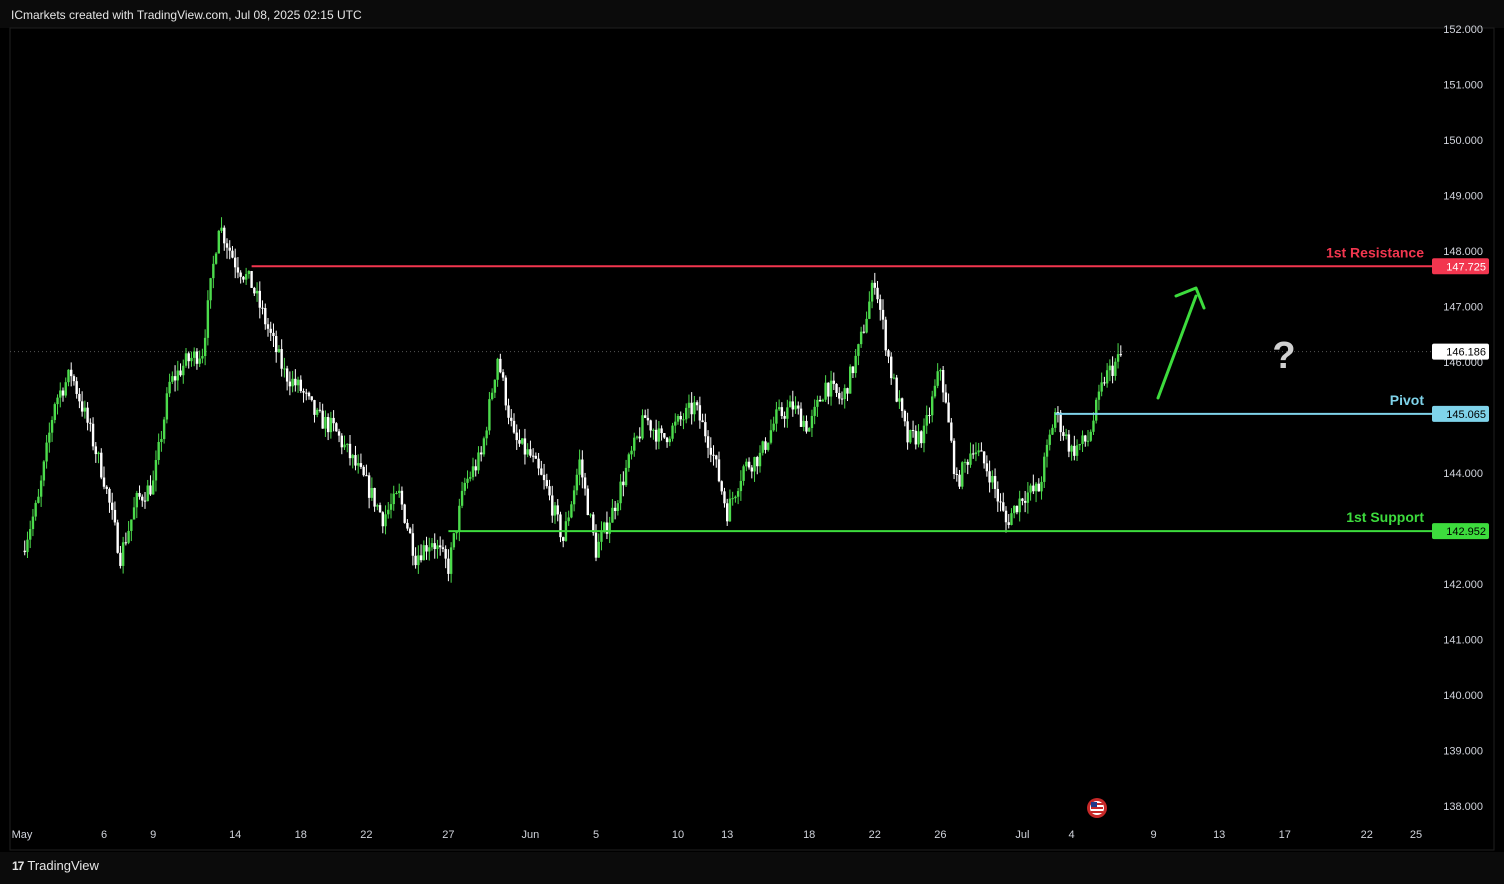 This screenshot has width=1504, height=884. Describe the element at coordinates (1463, 252) in the screenshot. I see `price-tick-label: 148.000` at that location.